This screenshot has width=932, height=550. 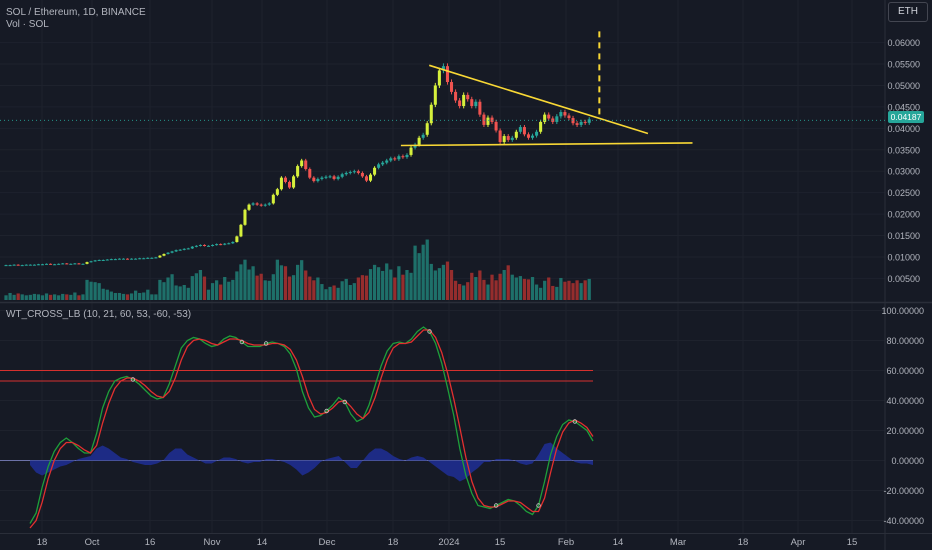 I want to click on time-tick-label: 14, so click(x=618, y=542).